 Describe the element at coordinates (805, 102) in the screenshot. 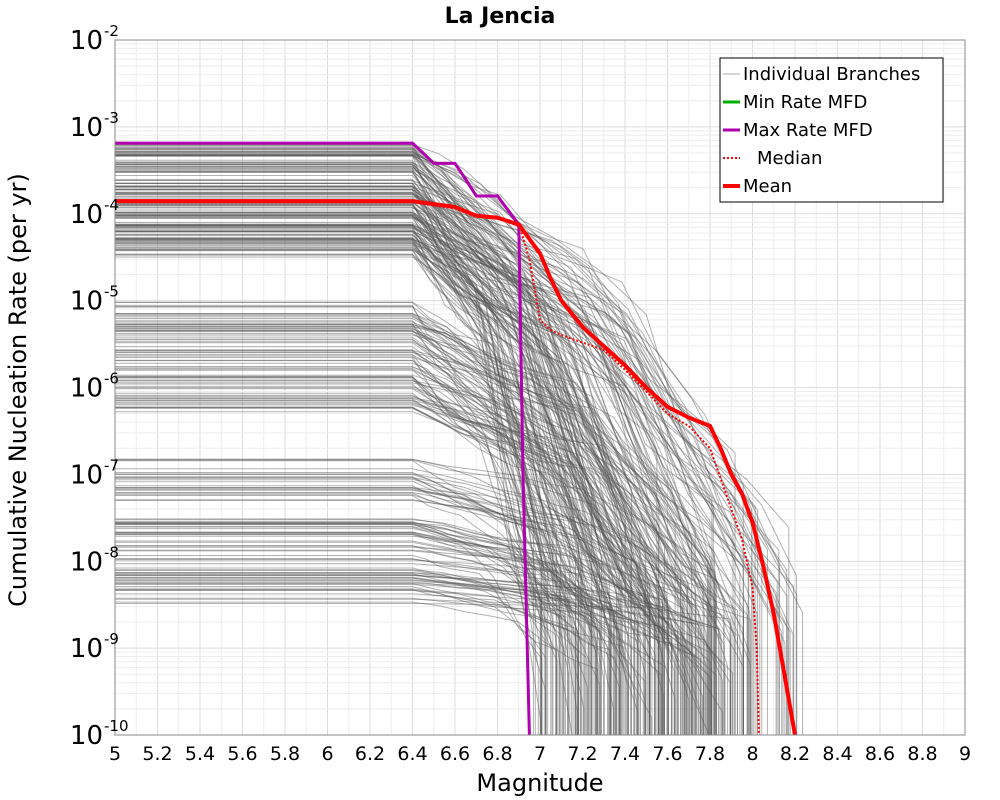

I see `legend-label: Min Rate MFD` at that location.